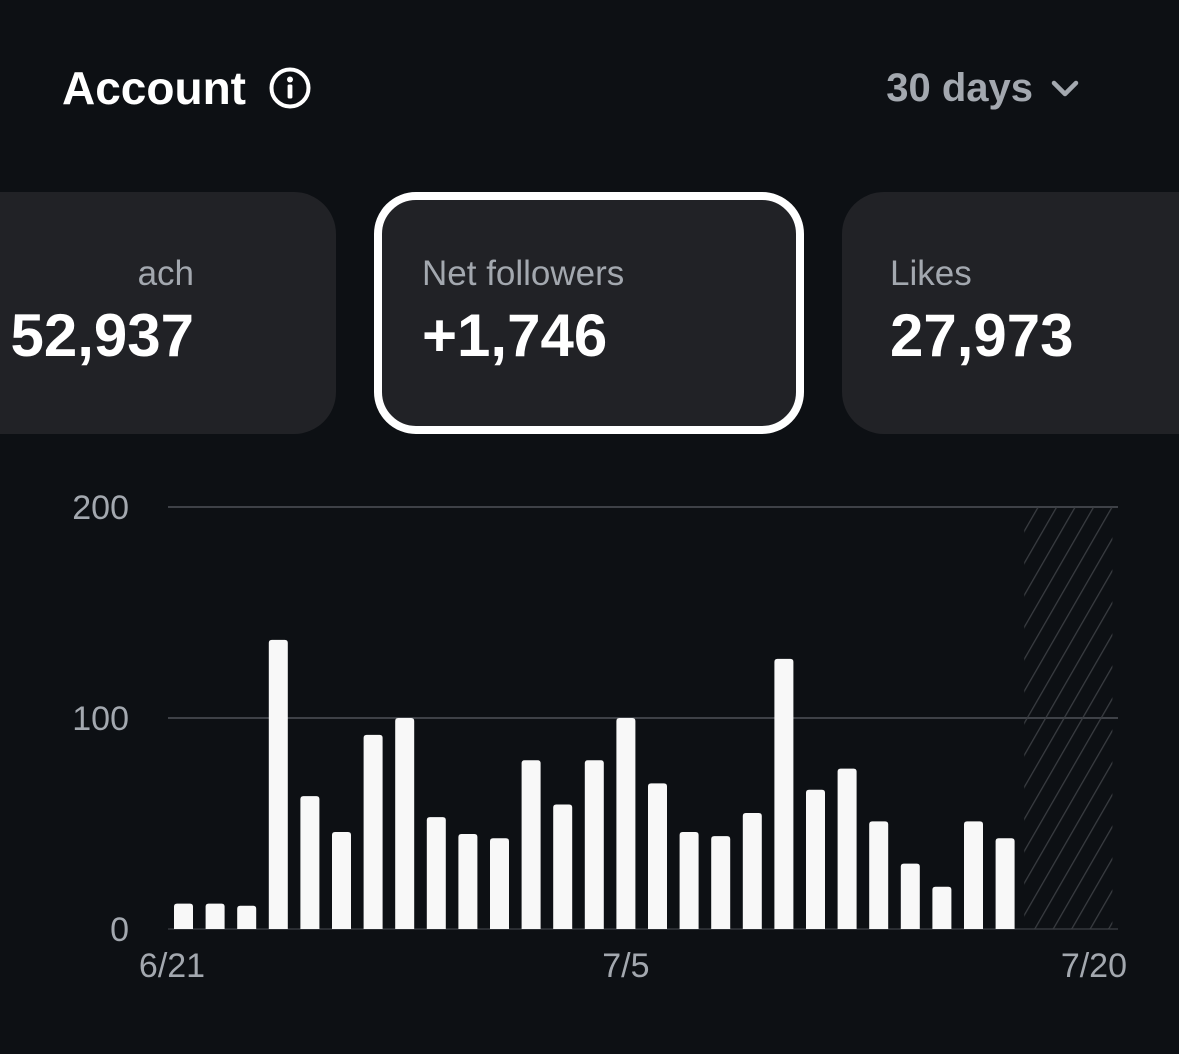  Describe the element at coordinates (815, 859) in the screenshot. I see `bar-7/11` at that location.